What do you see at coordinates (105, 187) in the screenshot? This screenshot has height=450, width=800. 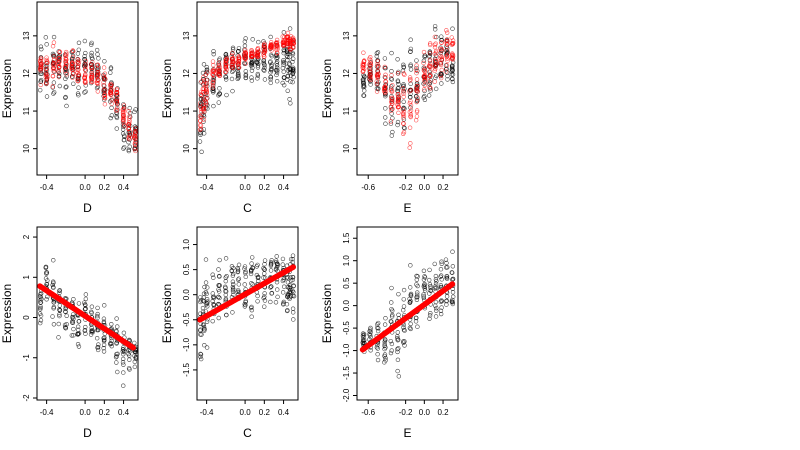 I see `x-tick-label: 0.2` at bounding box center [105, 187].